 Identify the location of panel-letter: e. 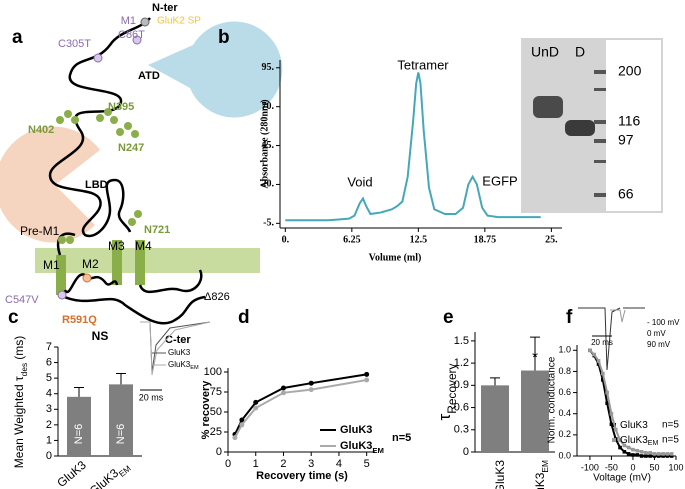
(448, 317).